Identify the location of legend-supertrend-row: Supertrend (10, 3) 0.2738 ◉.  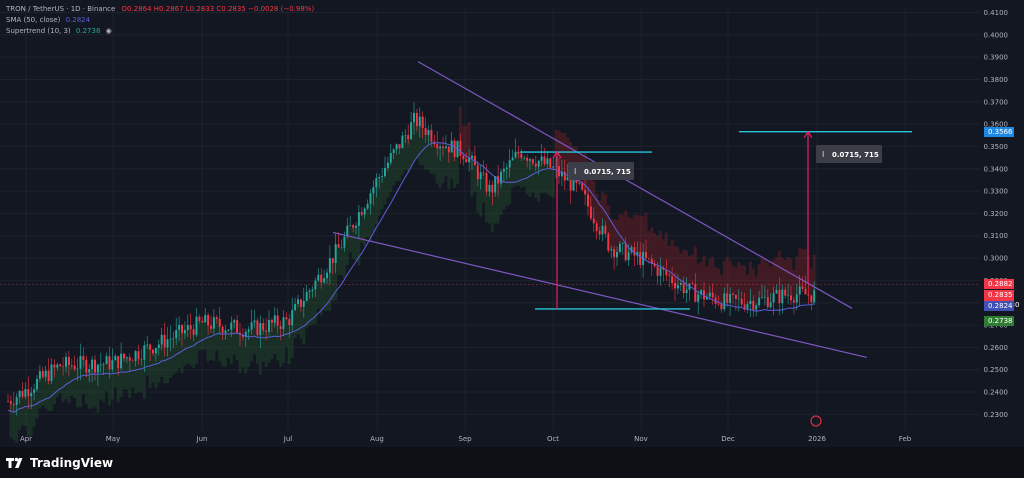
(160, 31).